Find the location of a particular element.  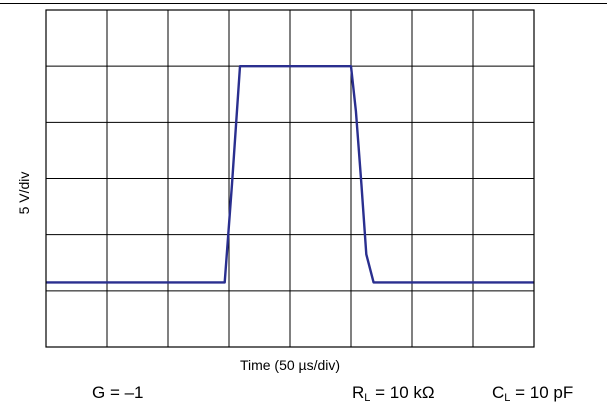

cl-symbol: C is located at coordinates (498, 392).